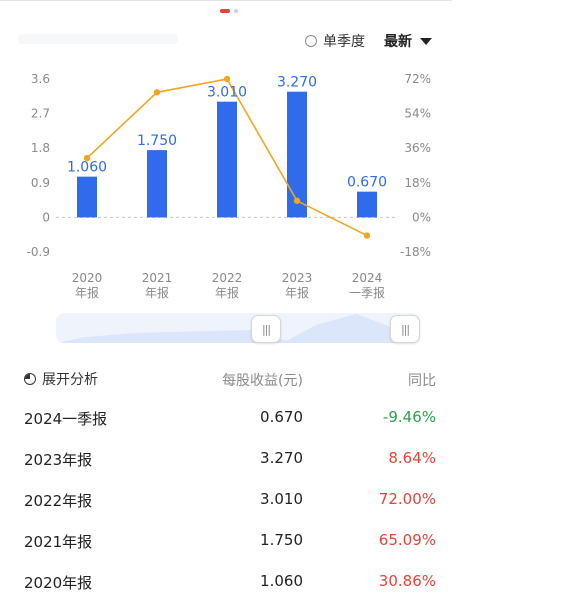 The height and width of the screenshot is (603, 576). What do you see at coordinates (297, 278) in the screenshot?
I see `x-tick-label-year: 2023` at bounding box center [297, 278].